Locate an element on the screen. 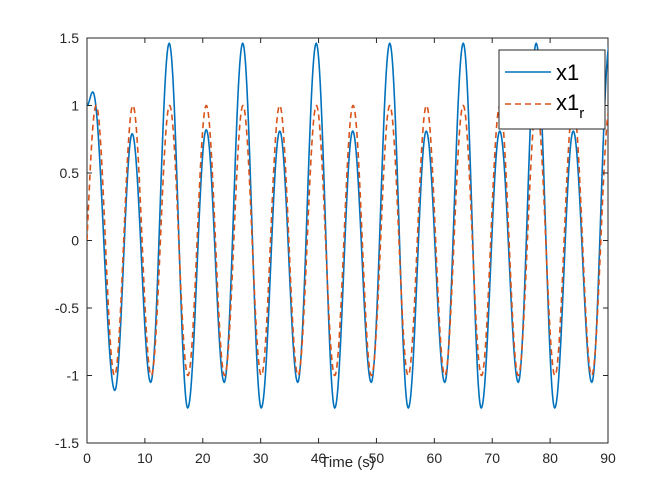  x-tick-label: 60 is located at coordinates (435, 458).